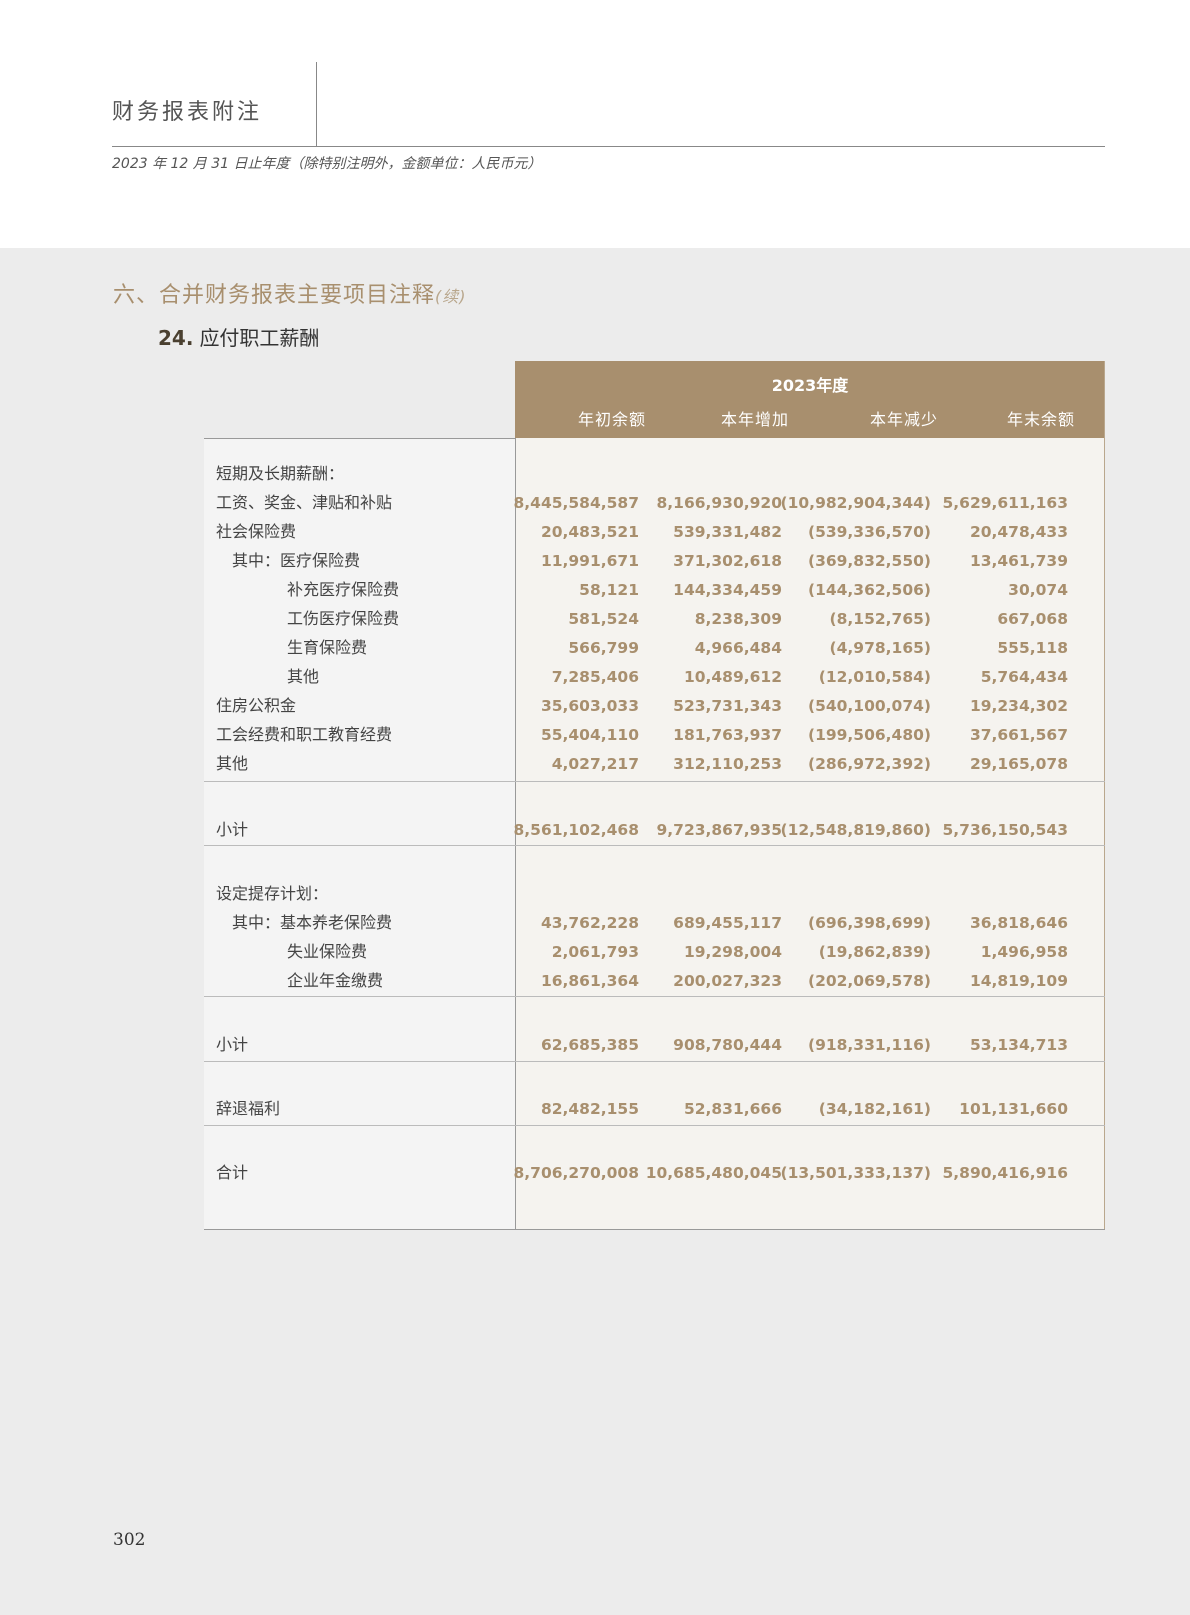 The image size is (1190, 1615). I want to click on row-label: 社会保险费, so click(256, 531).